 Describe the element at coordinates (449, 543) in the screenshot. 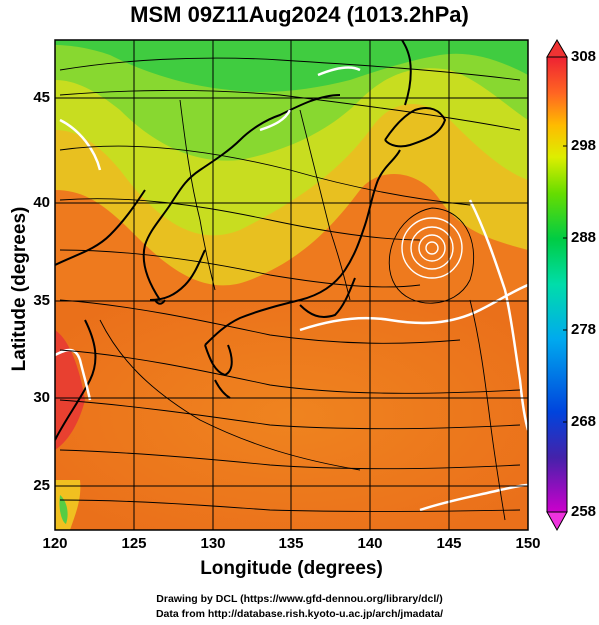

I see `x-tick-145: 145` at that location.